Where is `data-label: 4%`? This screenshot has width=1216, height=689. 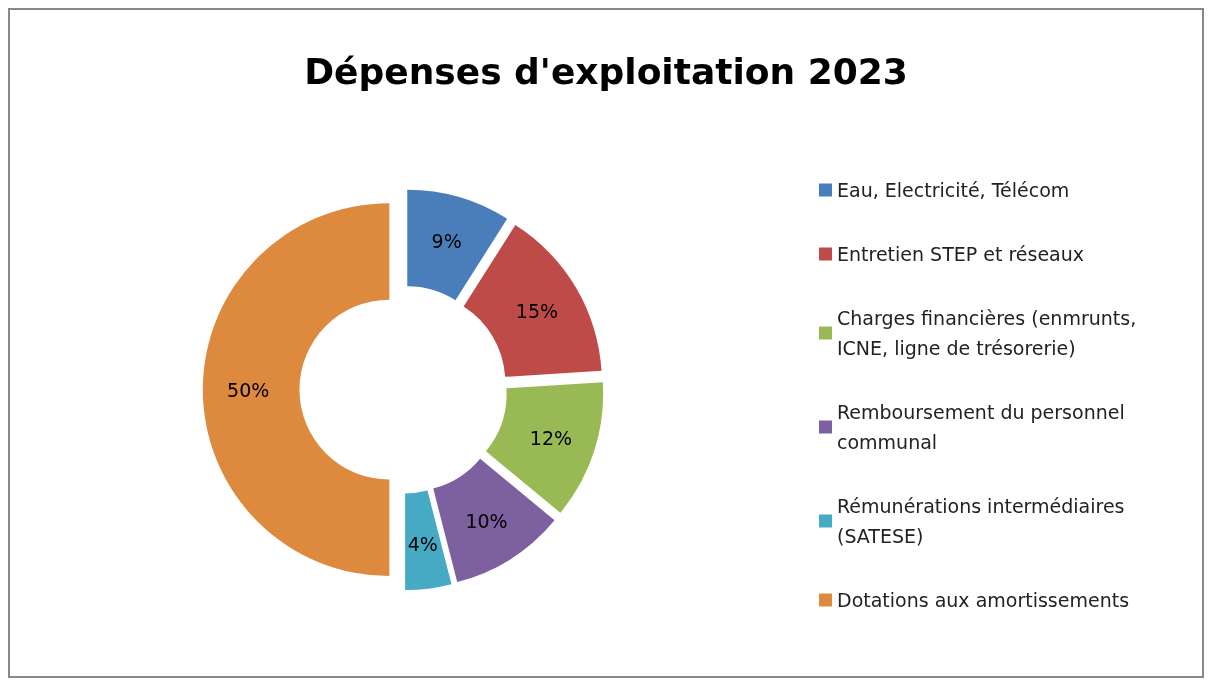
data-label: 4% is located at coordinates (422, 543).